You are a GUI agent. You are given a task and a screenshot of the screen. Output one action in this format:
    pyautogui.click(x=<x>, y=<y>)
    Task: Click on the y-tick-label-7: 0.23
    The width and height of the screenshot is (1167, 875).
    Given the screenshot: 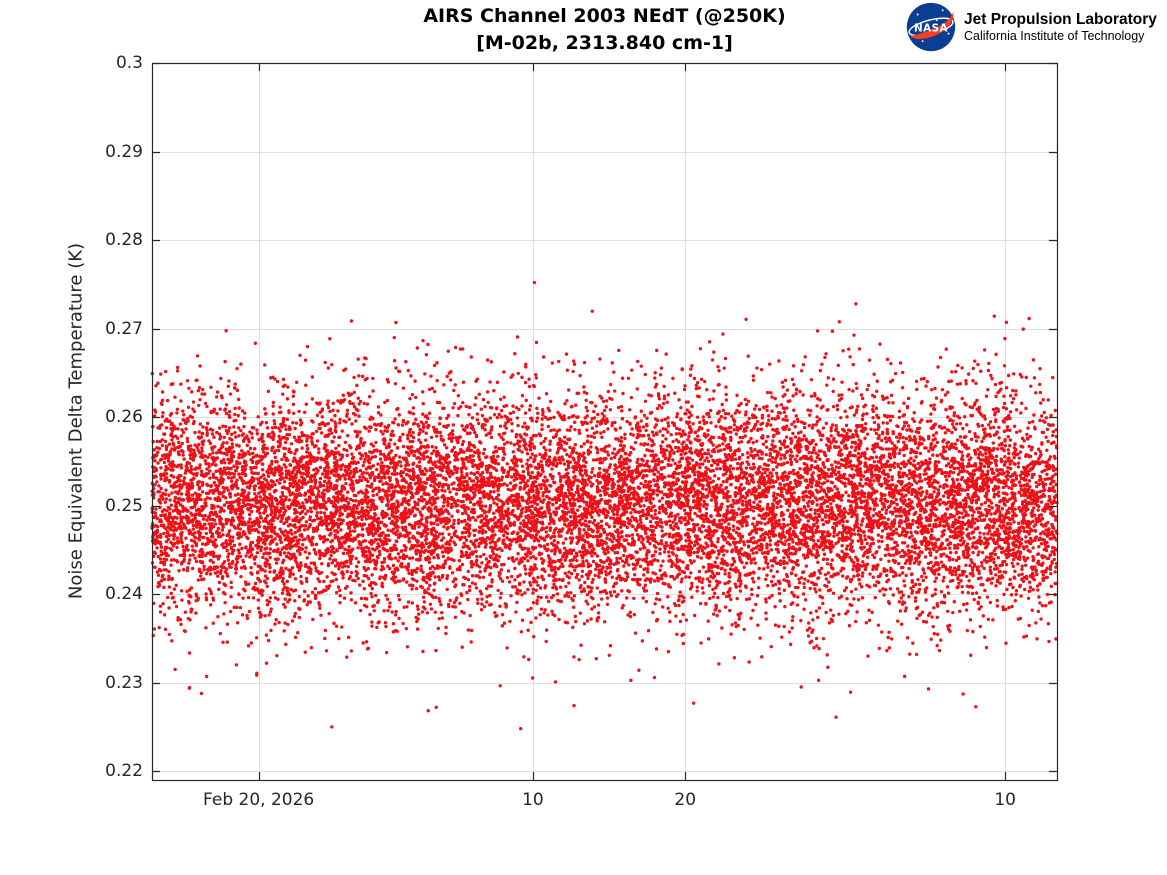 What is the action you would take?
    pyautogui.click(x=124, y=682)
    